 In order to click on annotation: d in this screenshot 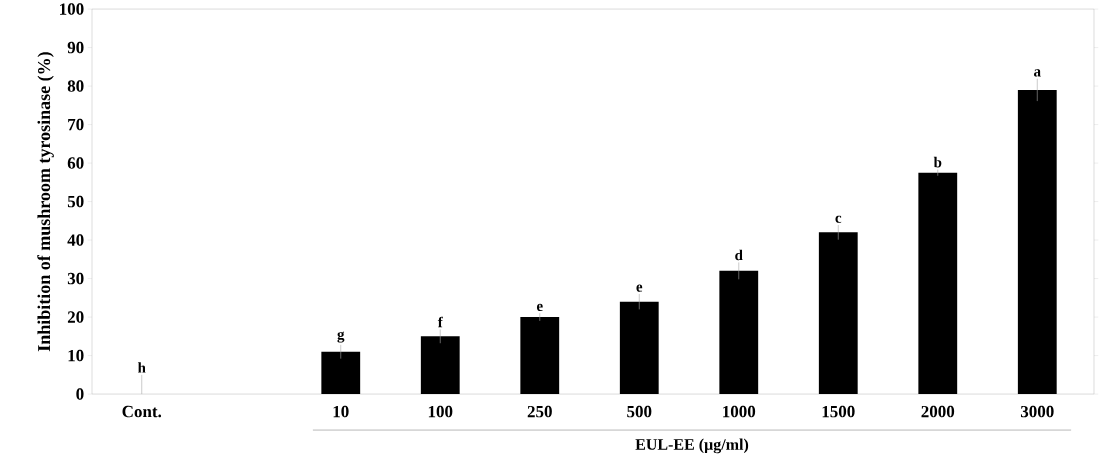, I will do `click(739, 255)`.